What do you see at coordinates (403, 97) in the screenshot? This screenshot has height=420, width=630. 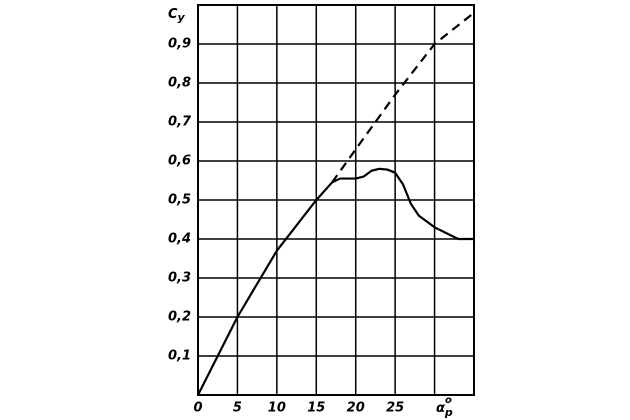 I see `data-line` at bounding box center [403, 97].